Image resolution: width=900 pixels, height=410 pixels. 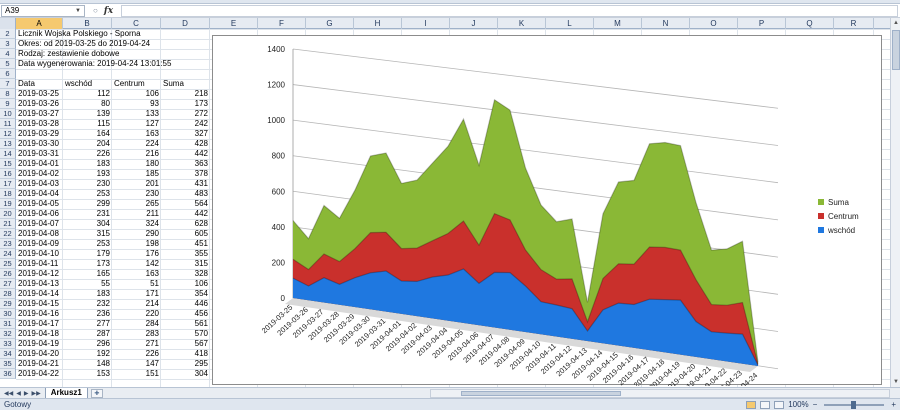 What do you see at coordinates (105, 103) in the screenshot?
I see `table-cell: 80` at bounding box center [105, 103].